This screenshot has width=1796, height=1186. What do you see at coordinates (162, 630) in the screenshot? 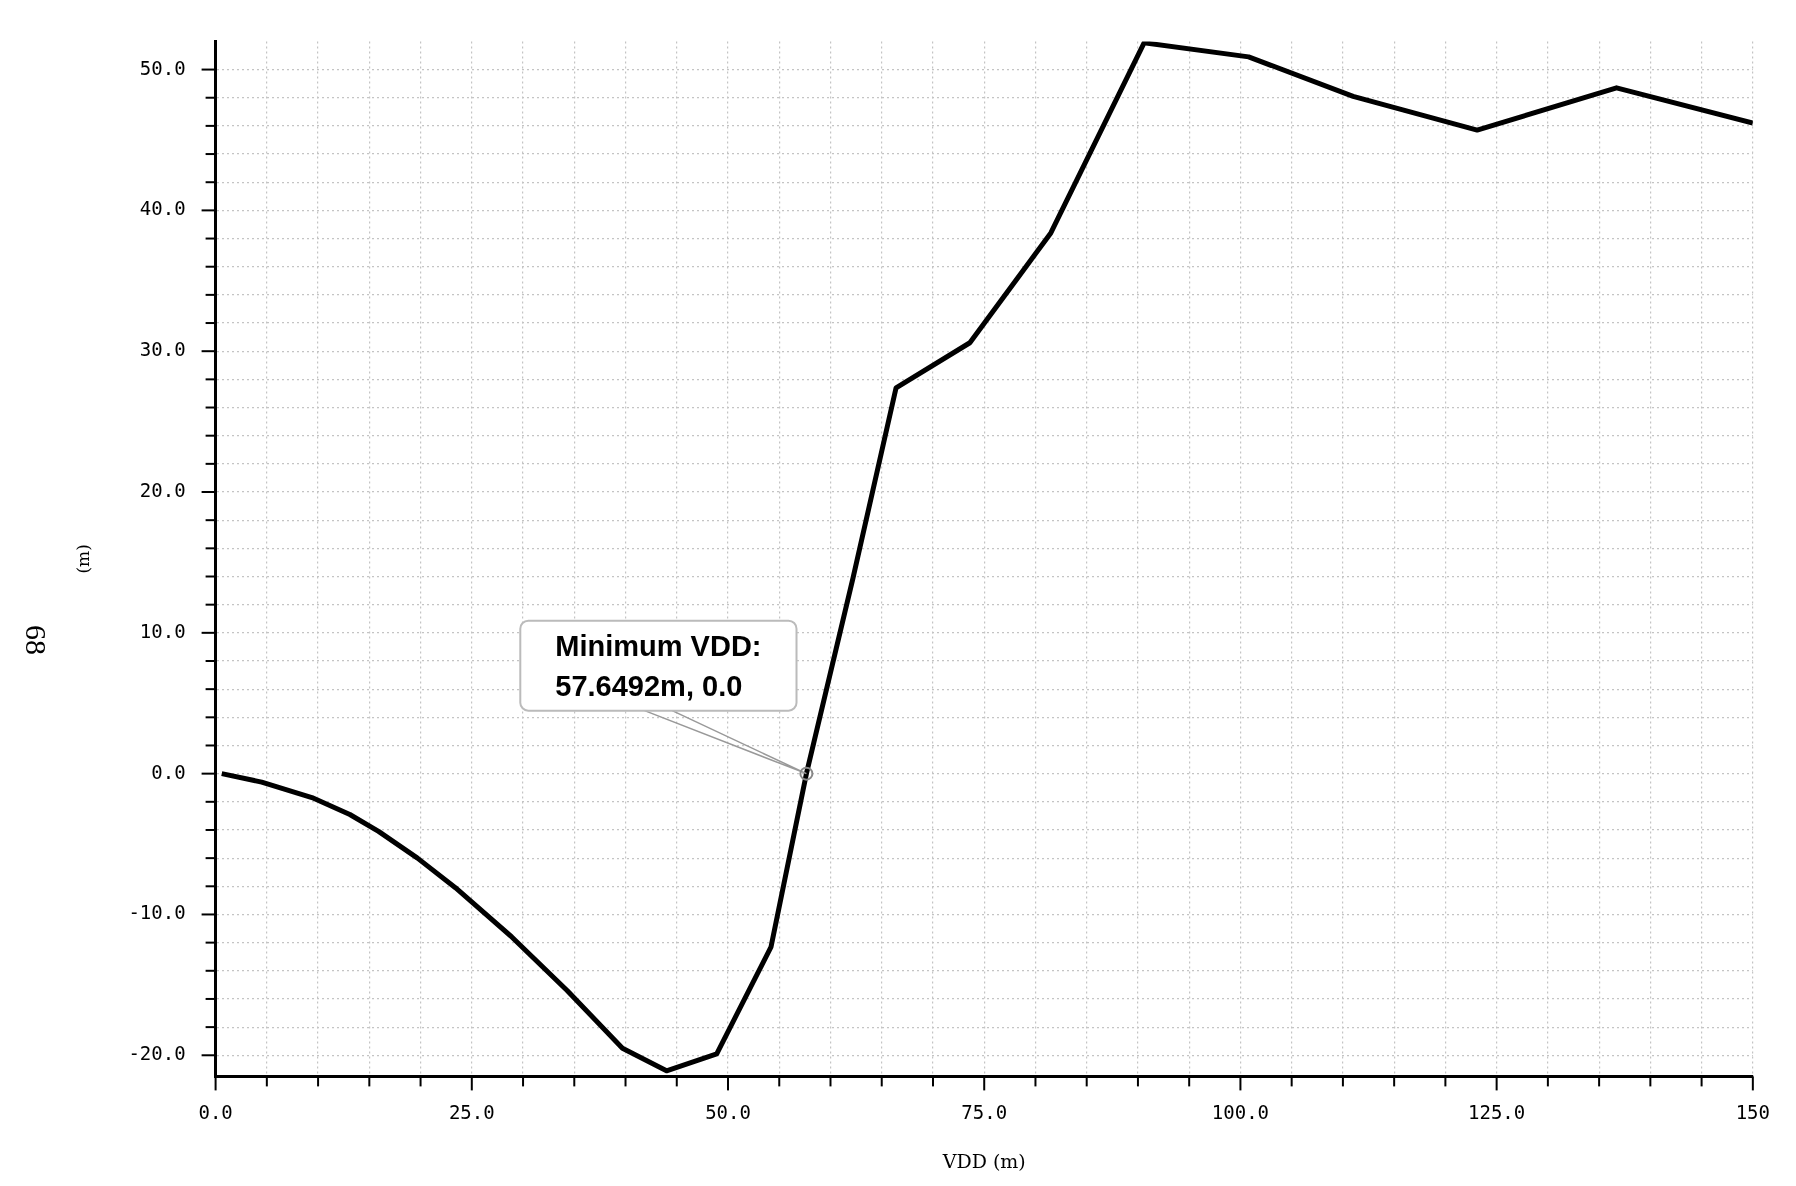
I see `y-tick-label: 10.0` at bounding box center [162, 630].